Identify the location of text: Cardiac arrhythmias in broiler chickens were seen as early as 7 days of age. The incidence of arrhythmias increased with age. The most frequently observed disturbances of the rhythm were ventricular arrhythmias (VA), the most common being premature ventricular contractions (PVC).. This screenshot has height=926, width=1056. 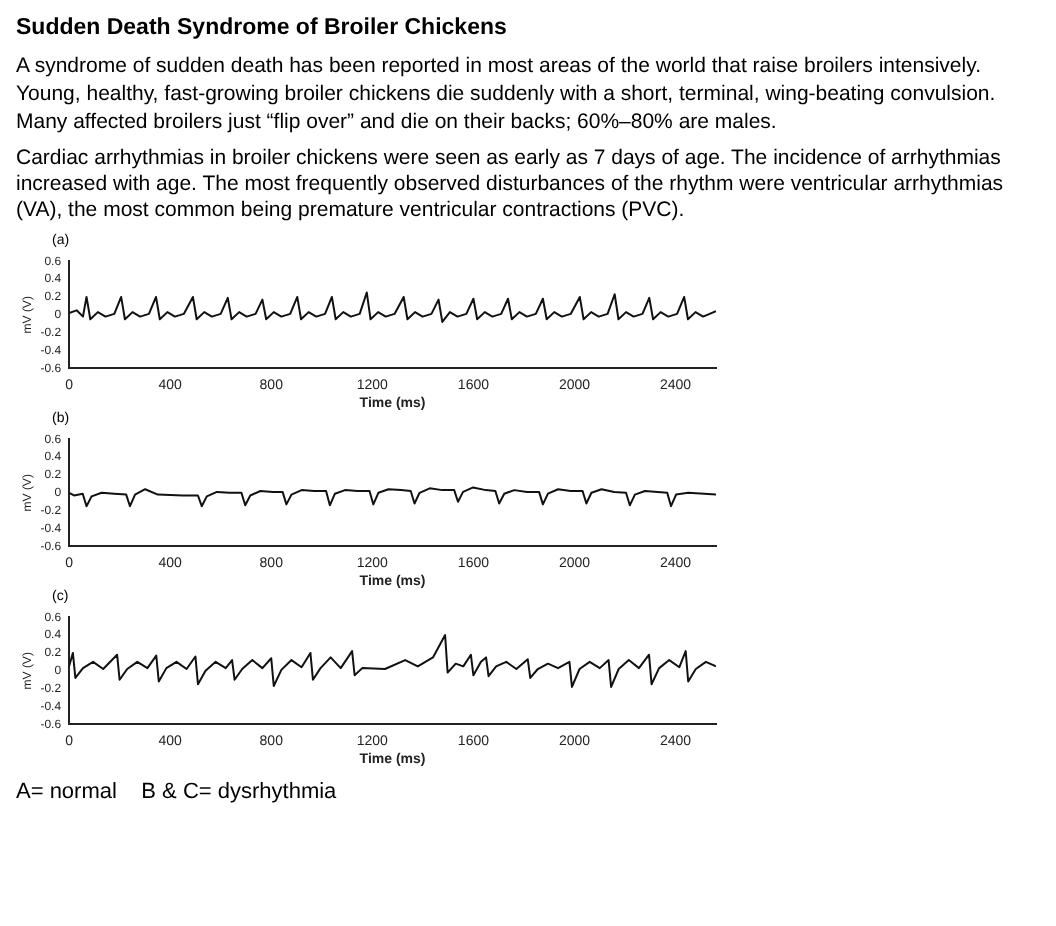
(511, 185).